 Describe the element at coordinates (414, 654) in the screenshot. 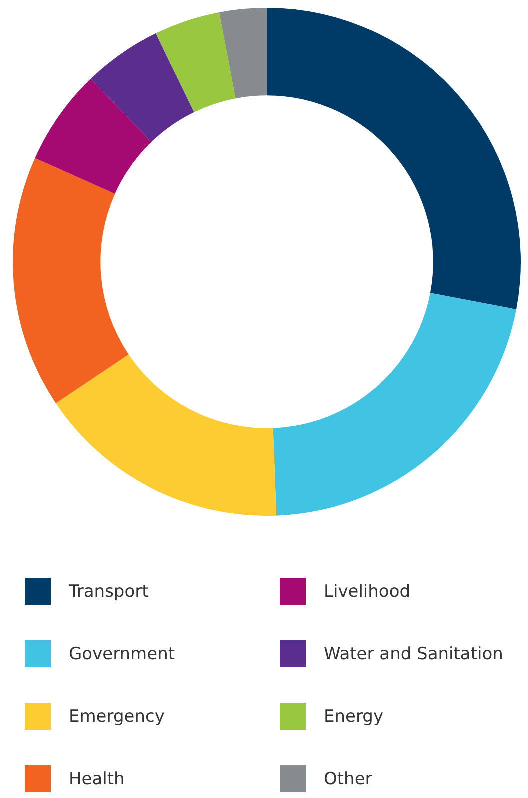

I see `legend-label: Water and Sanitation` at that location.